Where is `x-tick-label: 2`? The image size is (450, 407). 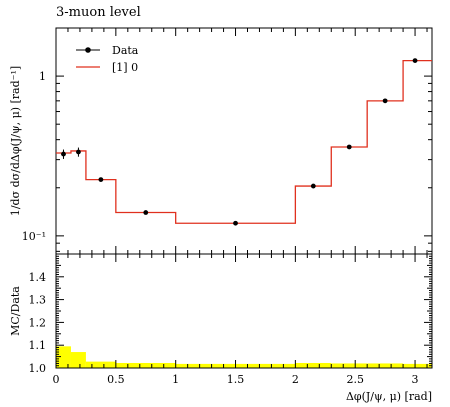
x-tick-label: 2 is located at coordinates (295, 379).